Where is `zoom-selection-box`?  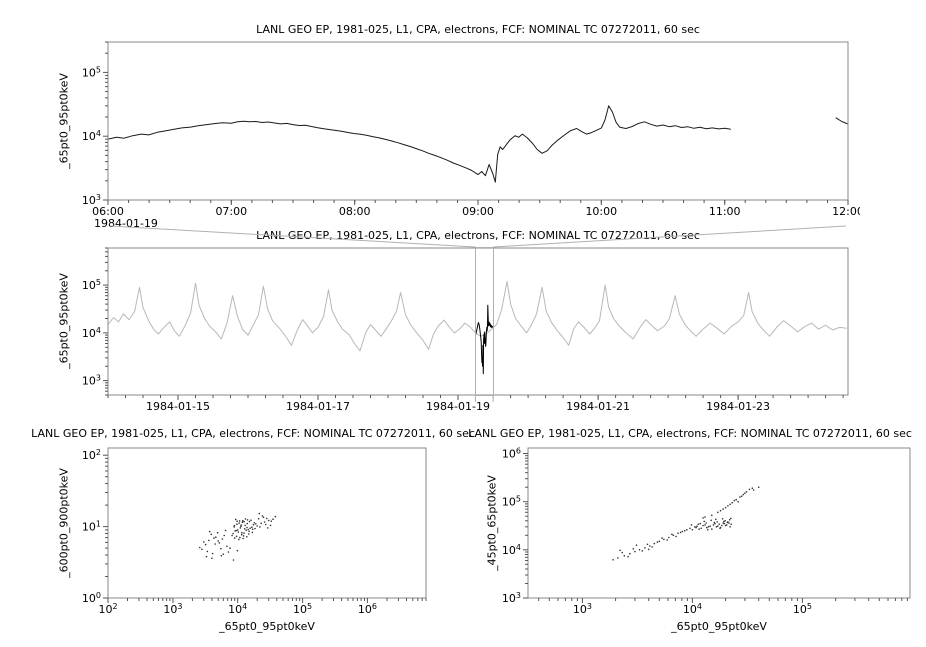 zoom-selection-box is located at coordinates (484, 321).